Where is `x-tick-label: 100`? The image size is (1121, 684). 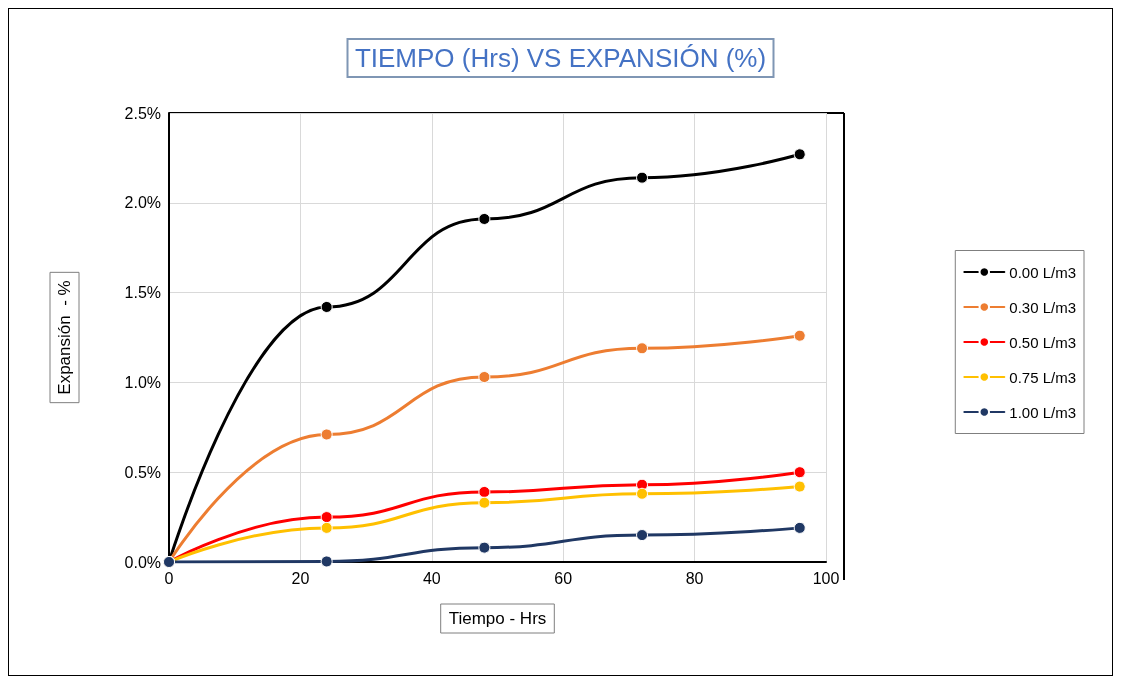
x-tick-label: 100 is located at coordinates (826, 578).